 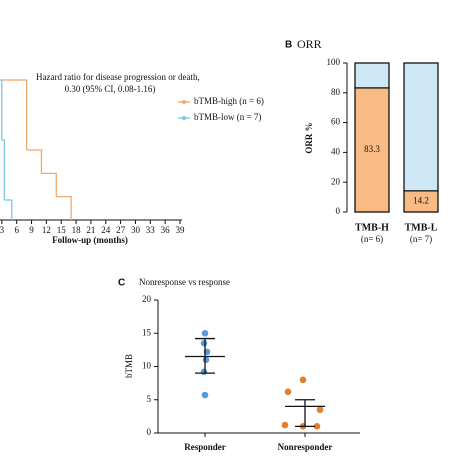 What do you see at coordinates (334, 62) in the screenshot?
I see `y-tick-label: 100` at bounding box center [334, 62].